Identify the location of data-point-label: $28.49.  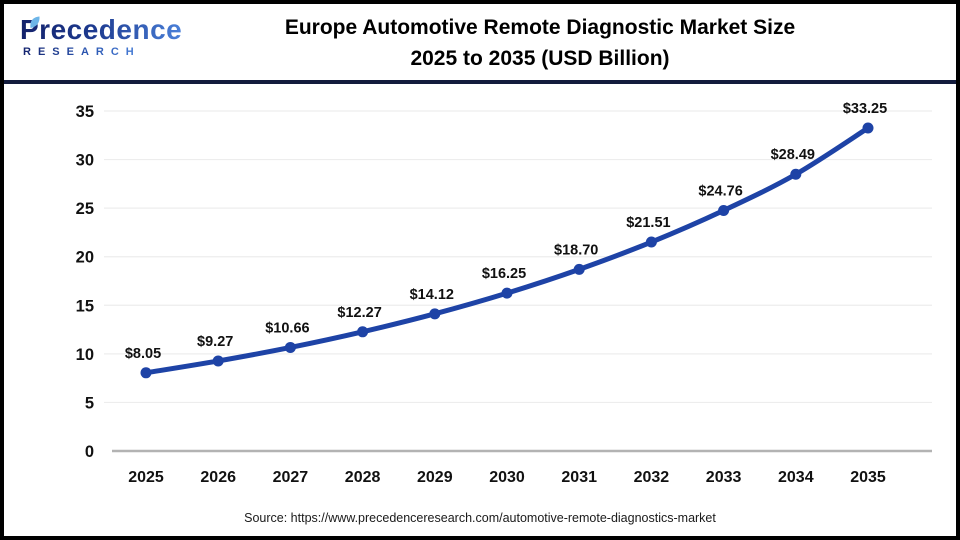
(793, 155).